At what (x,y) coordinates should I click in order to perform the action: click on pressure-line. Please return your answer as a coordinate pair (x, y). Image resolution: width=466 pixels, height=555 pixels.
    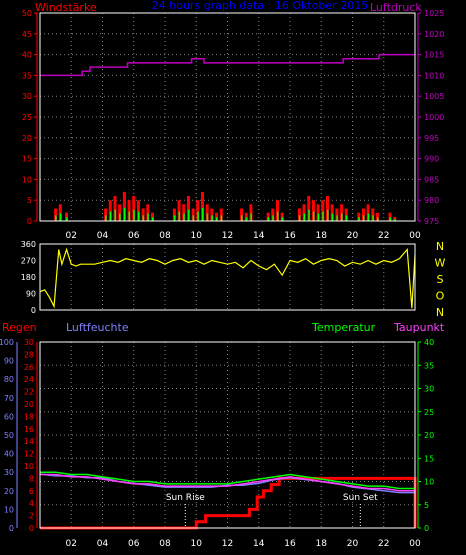
    Looking at the image, I should click on (227, 65).